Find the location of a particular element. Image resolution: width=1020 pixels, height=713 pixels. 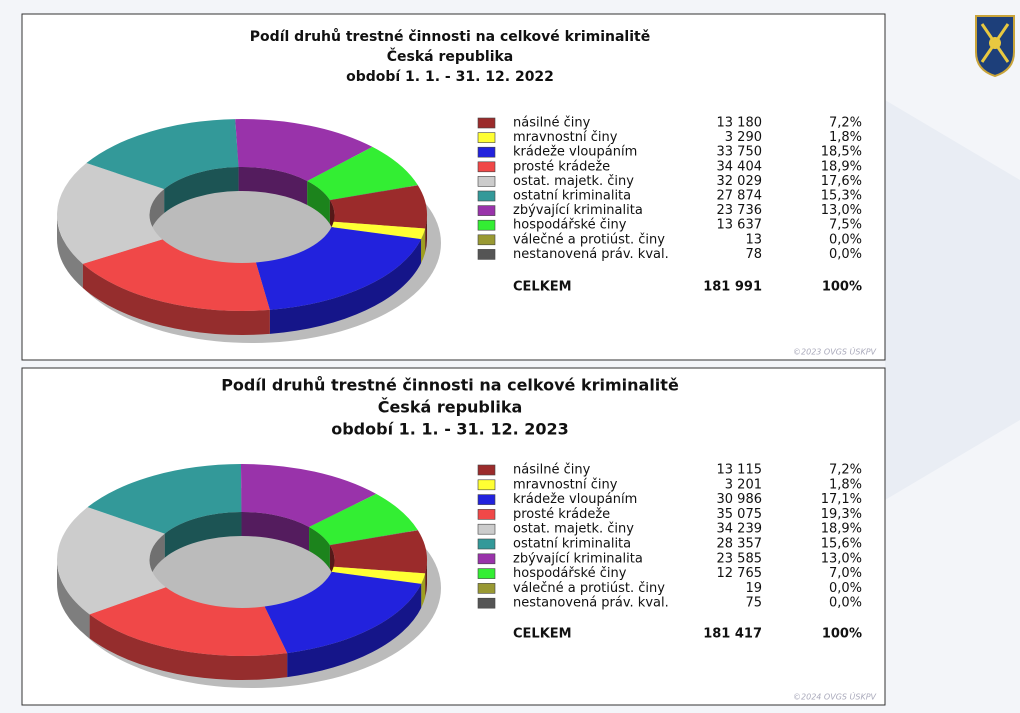

legend-value: 28 357 is located at coordinates (740, 544).